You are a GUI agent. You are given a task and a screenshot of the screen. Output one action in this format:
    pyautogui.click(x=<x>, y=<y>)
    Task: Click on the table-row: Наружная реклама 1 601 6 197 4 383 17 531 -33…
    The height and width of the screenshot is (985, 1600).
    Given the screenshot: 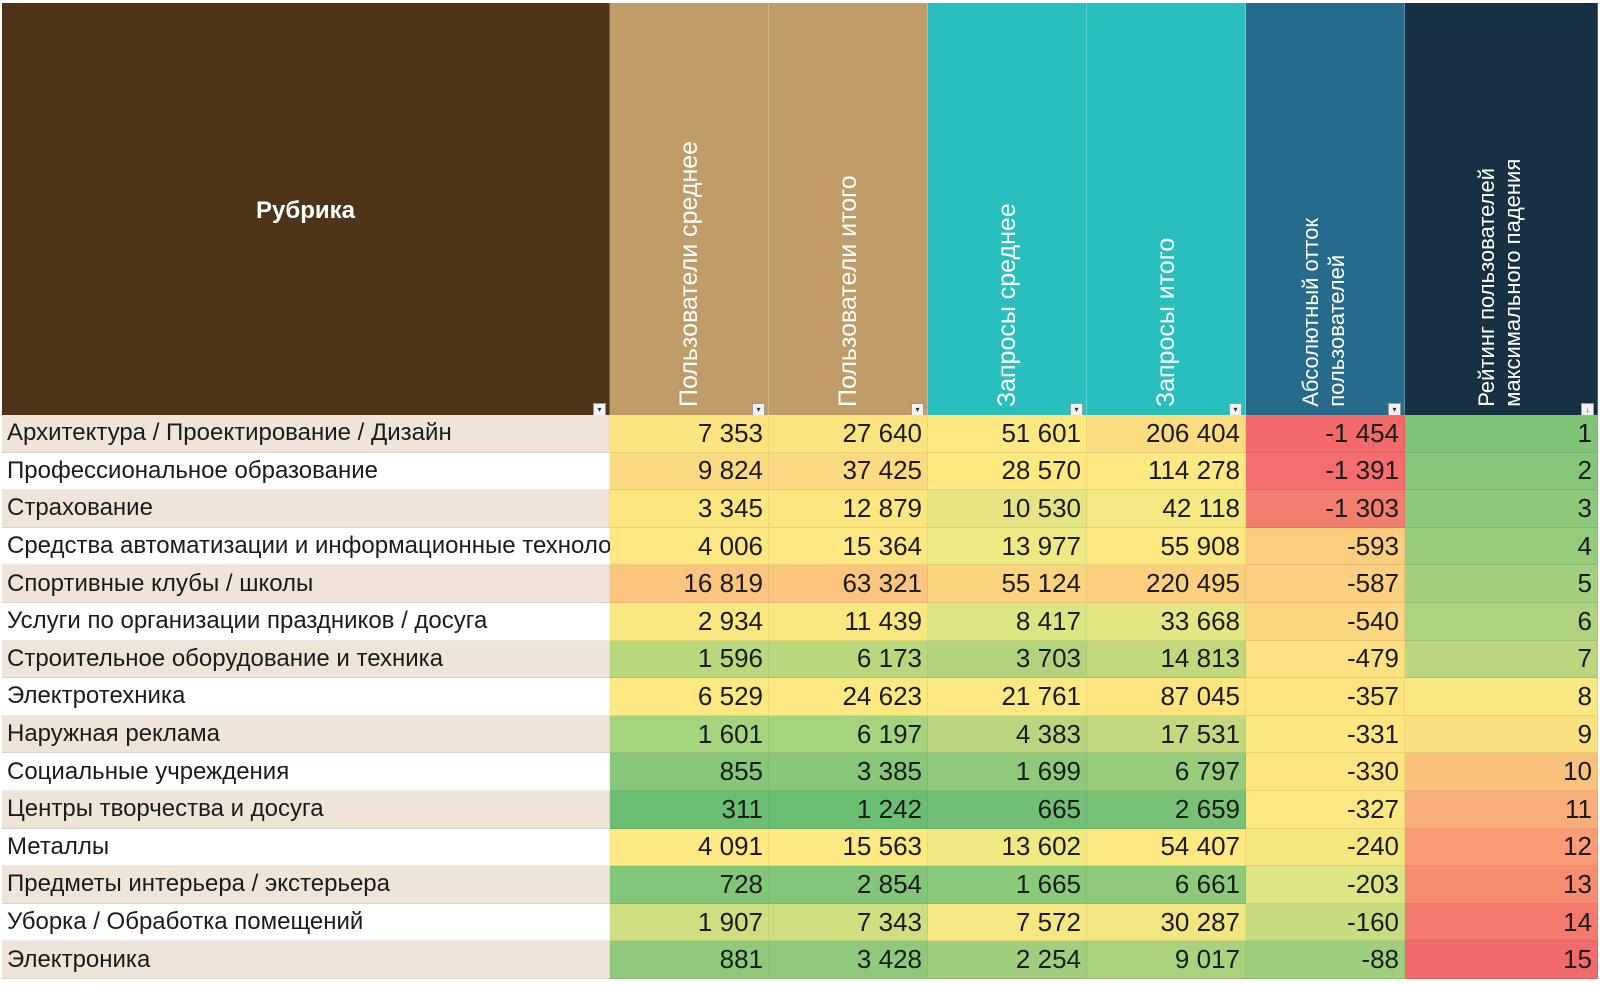 What is the action you would take?
    pyautogui.click(x=800, y=734)
    